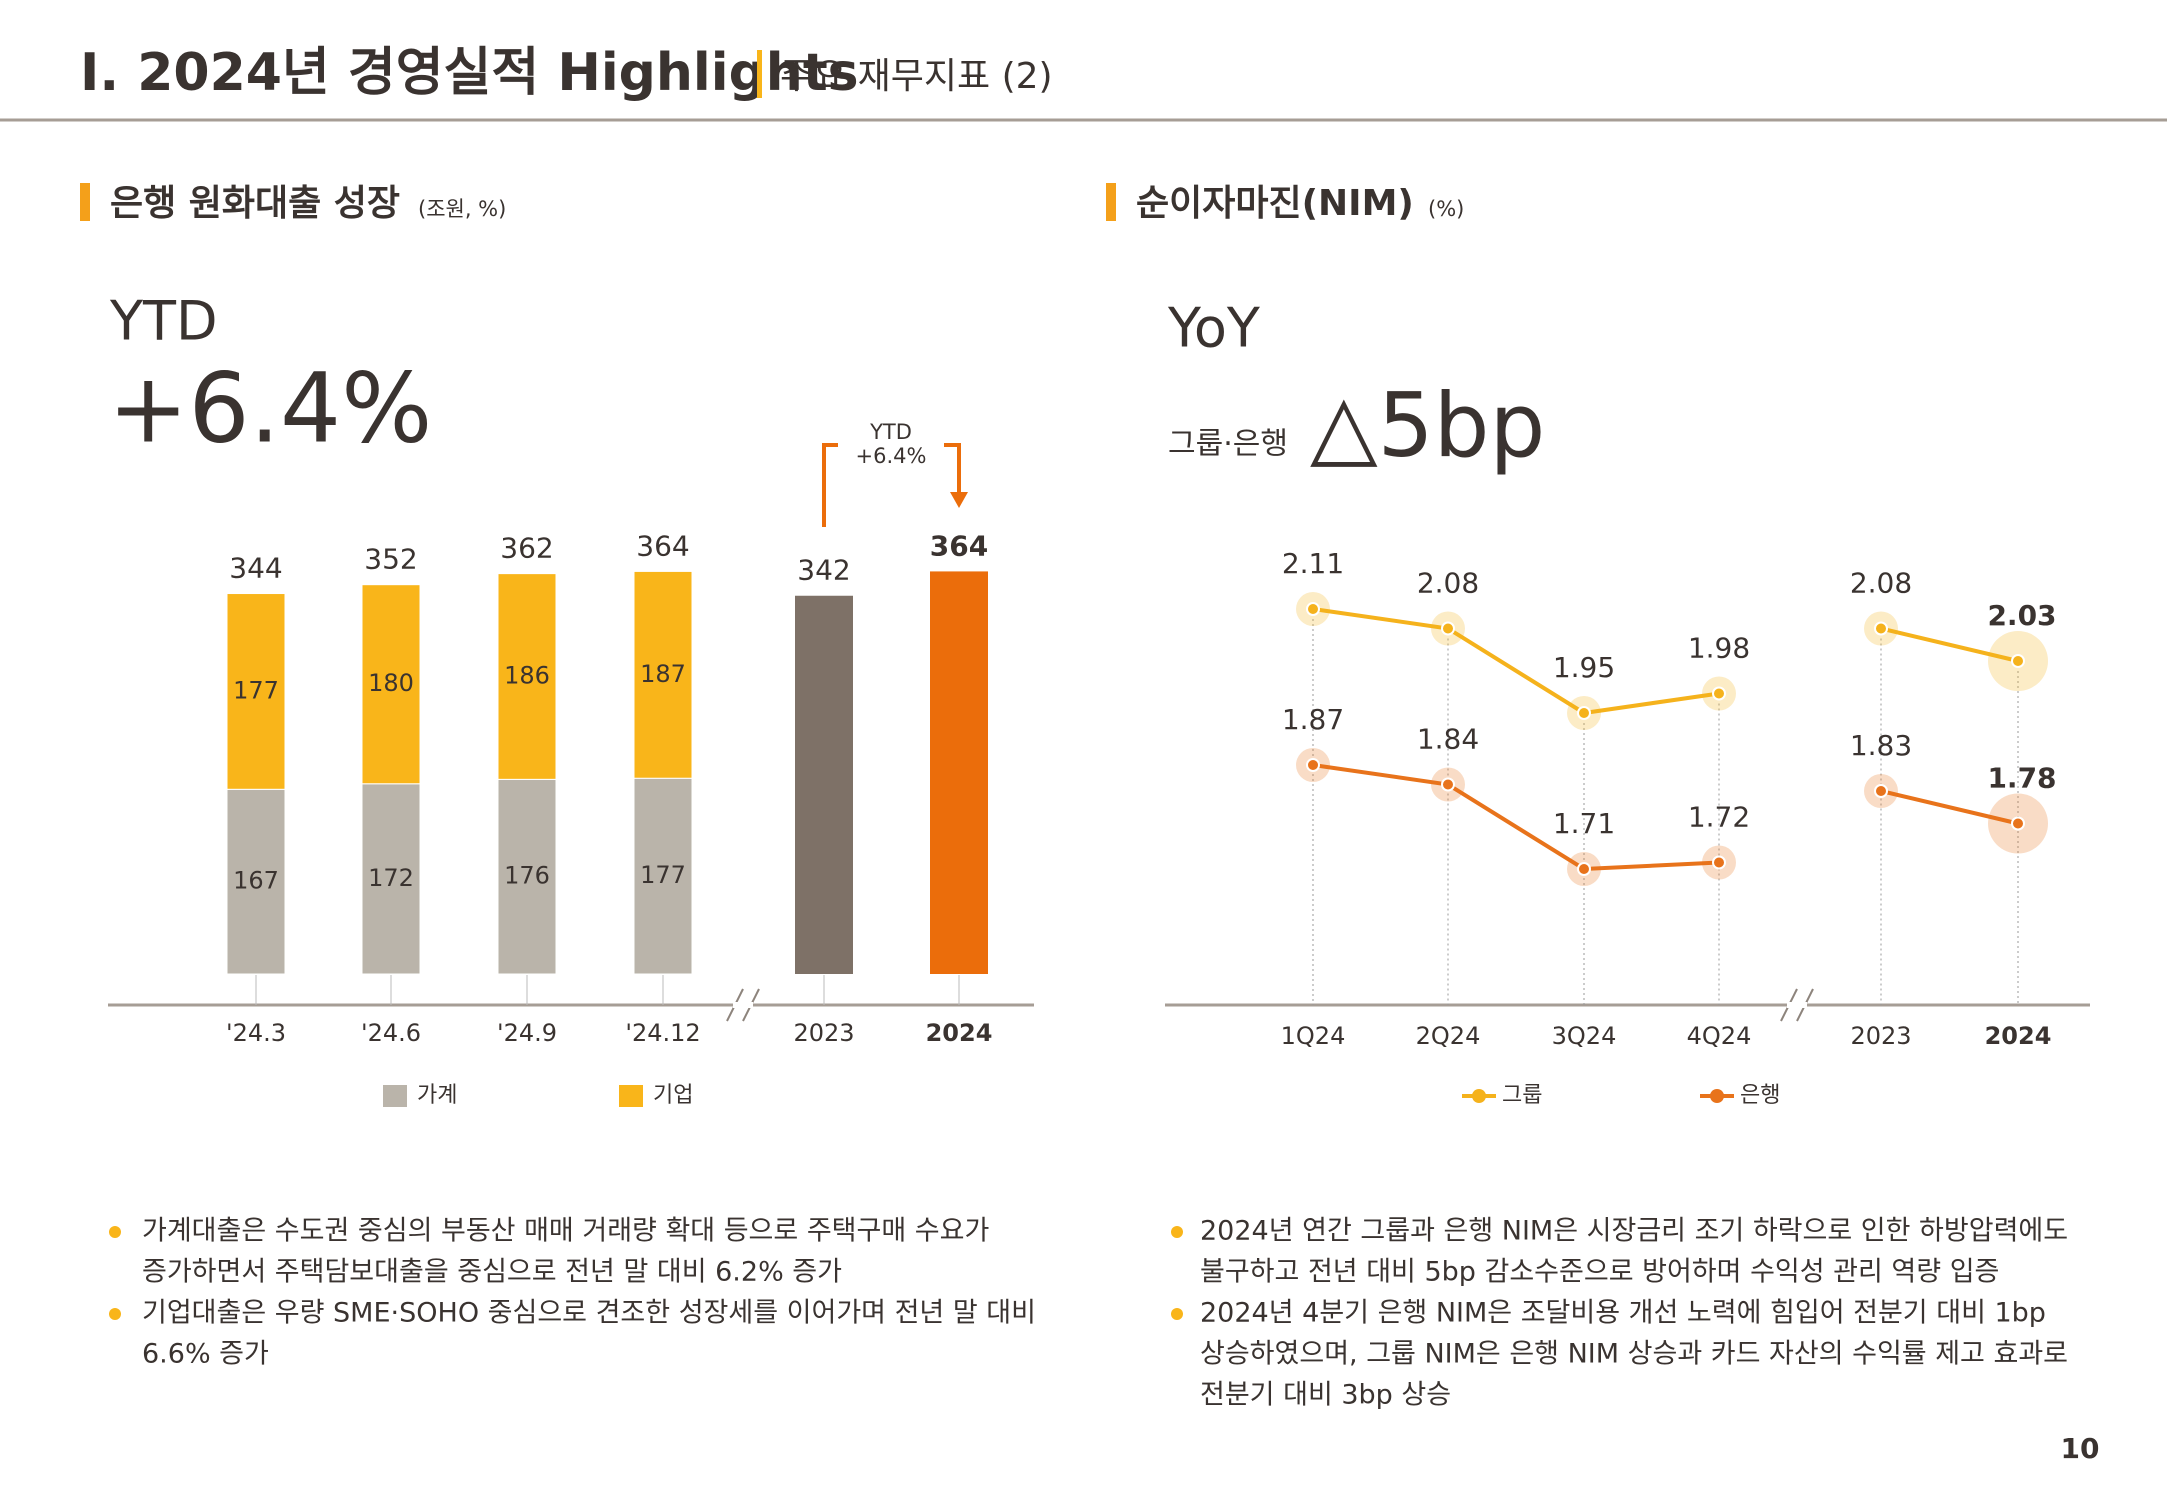  What do you see at coordinates (1584, 667) in the screenshot?
I see `point-label: 1.95` at bounding box center [1584, 667].